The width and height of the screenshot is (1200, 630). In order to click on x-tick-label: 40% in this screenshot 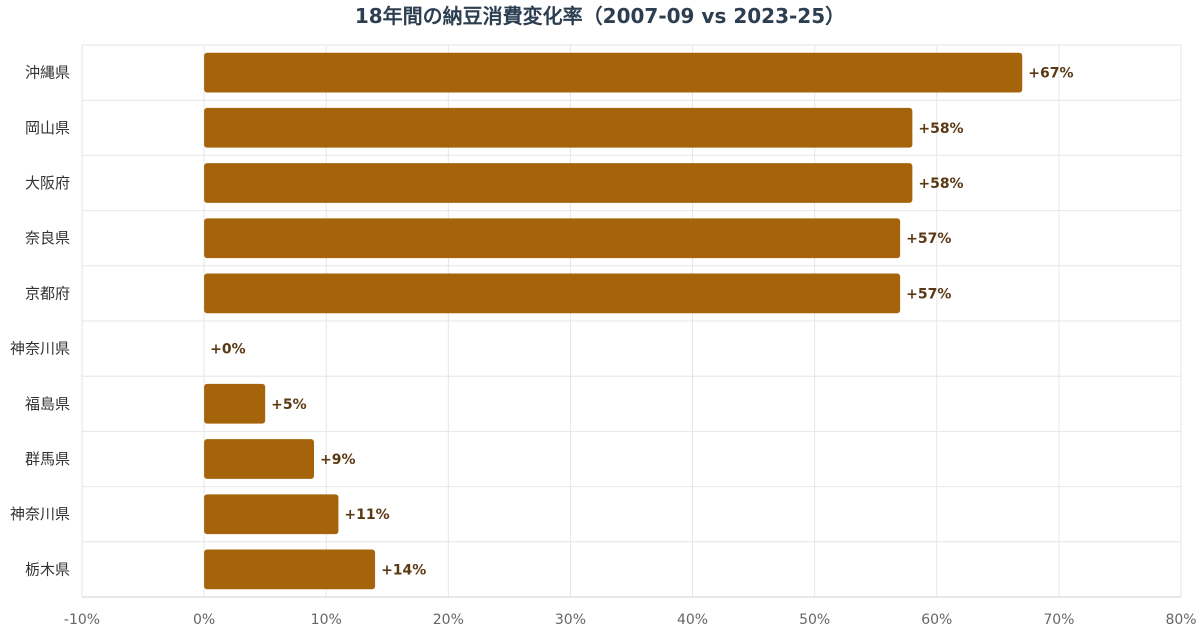, I will do `click(692, 620)`.